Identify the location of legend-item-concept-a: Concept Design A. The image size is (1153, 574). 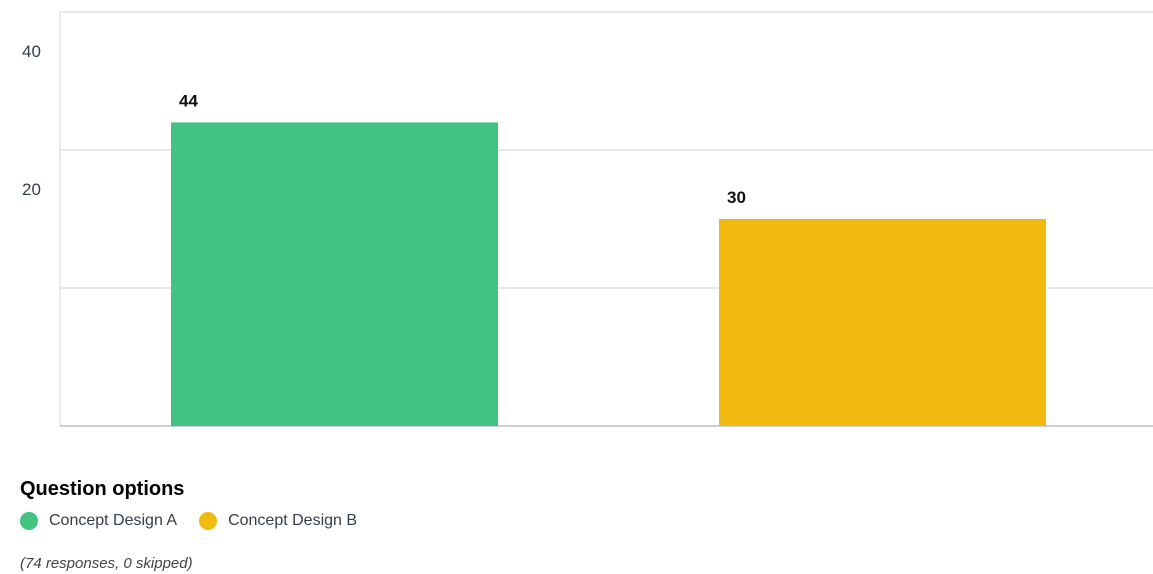
(98, 521).